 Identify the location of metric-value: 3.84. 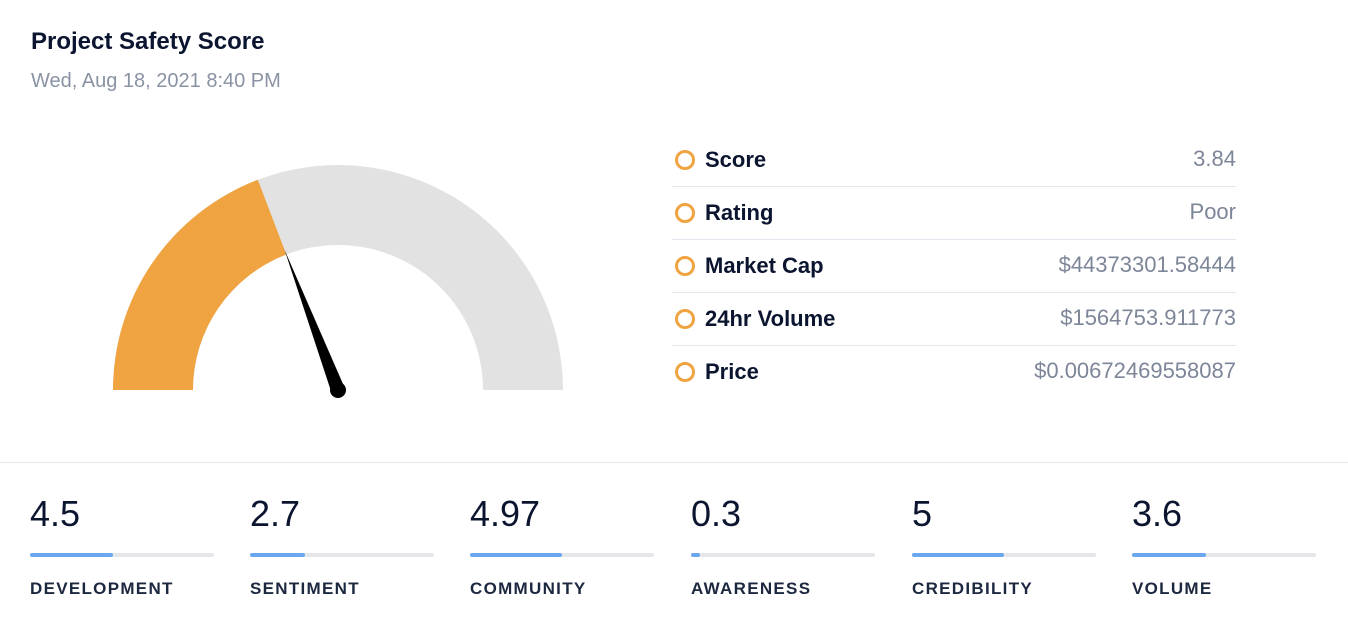
(1214, 158).